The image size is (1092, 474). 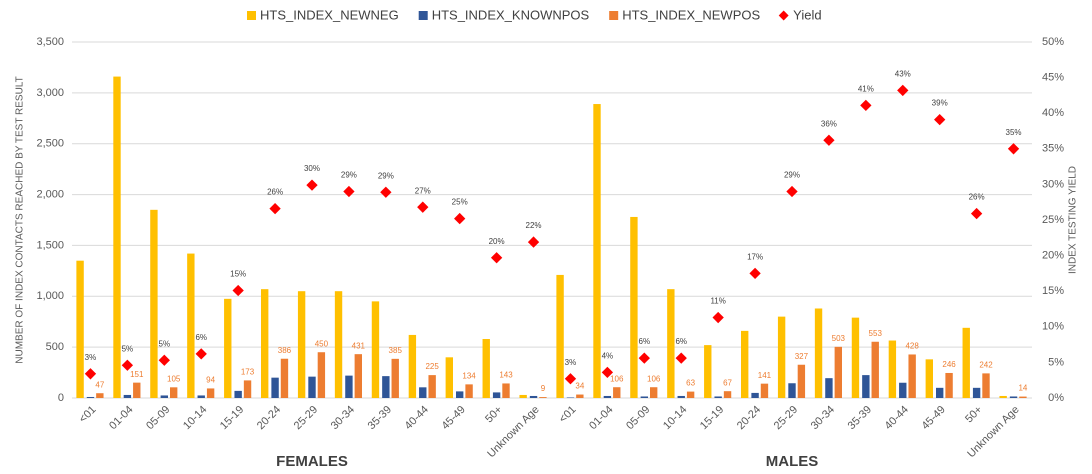 I want to click on x-tick-label: 25-29, so click(x=306, y=418).